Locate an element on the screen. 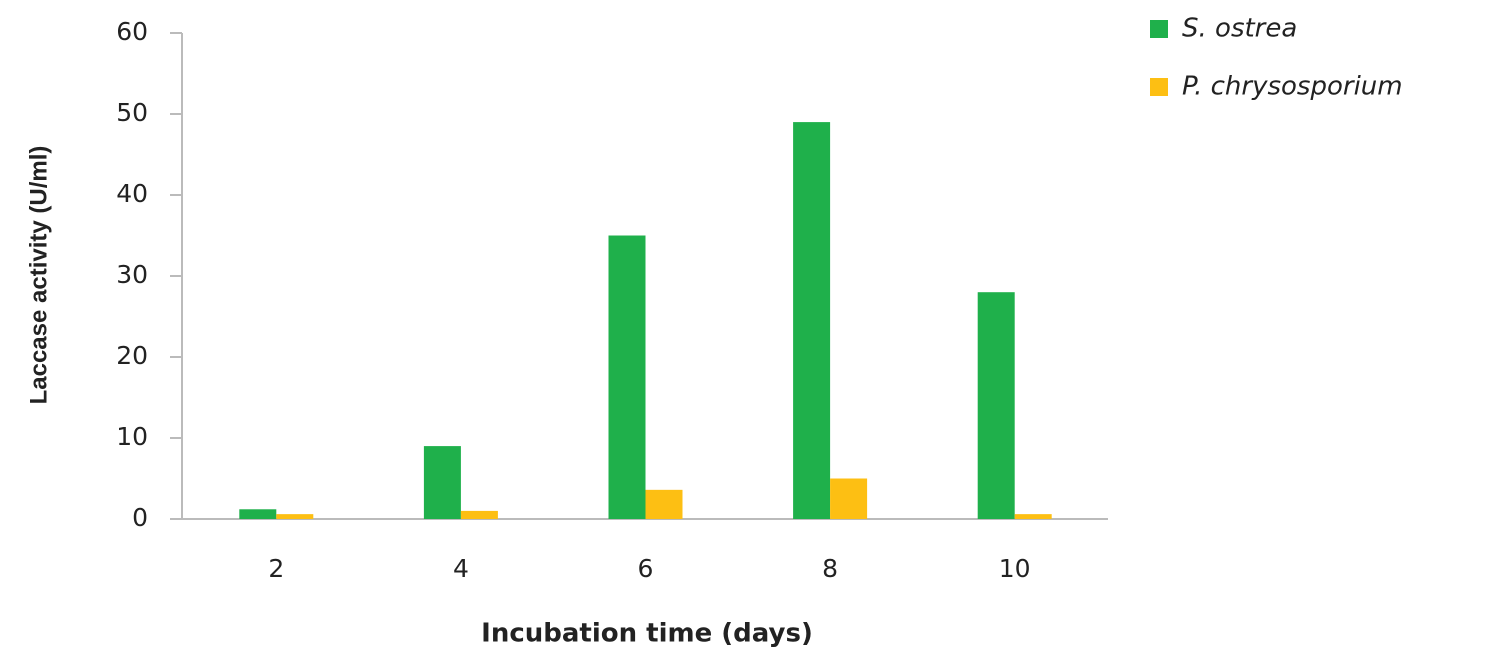 The width and height of the screenshot is (1512, 668). y-tick-label: 60 is located at coordinates (132, 31).